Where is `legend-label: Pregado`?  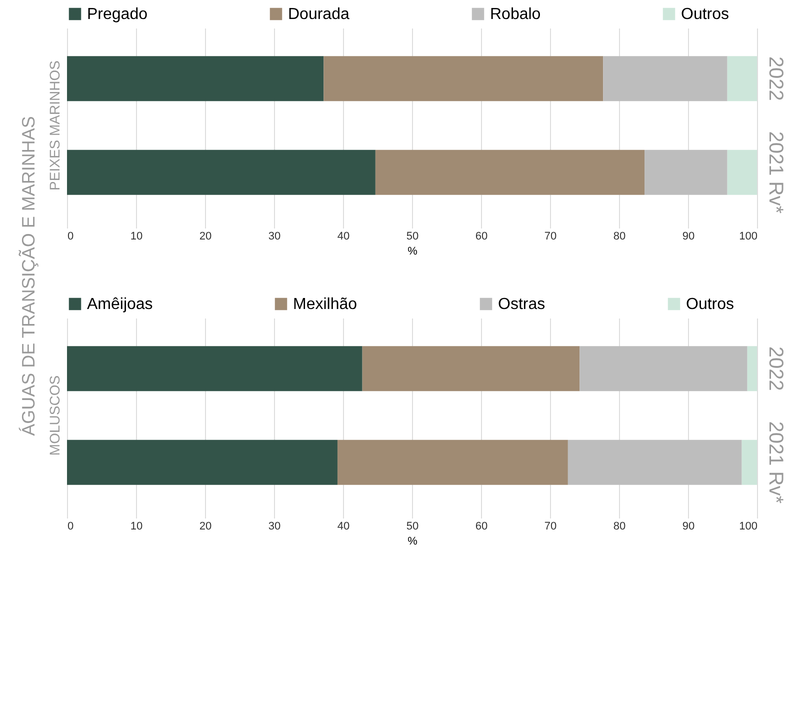
legend-label: Pregado is located at coordinates (117, 14).